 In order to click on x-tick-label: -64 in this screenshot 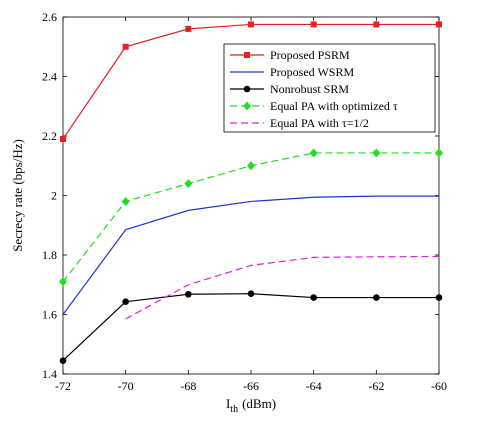, I will do `click(314, 386)`.